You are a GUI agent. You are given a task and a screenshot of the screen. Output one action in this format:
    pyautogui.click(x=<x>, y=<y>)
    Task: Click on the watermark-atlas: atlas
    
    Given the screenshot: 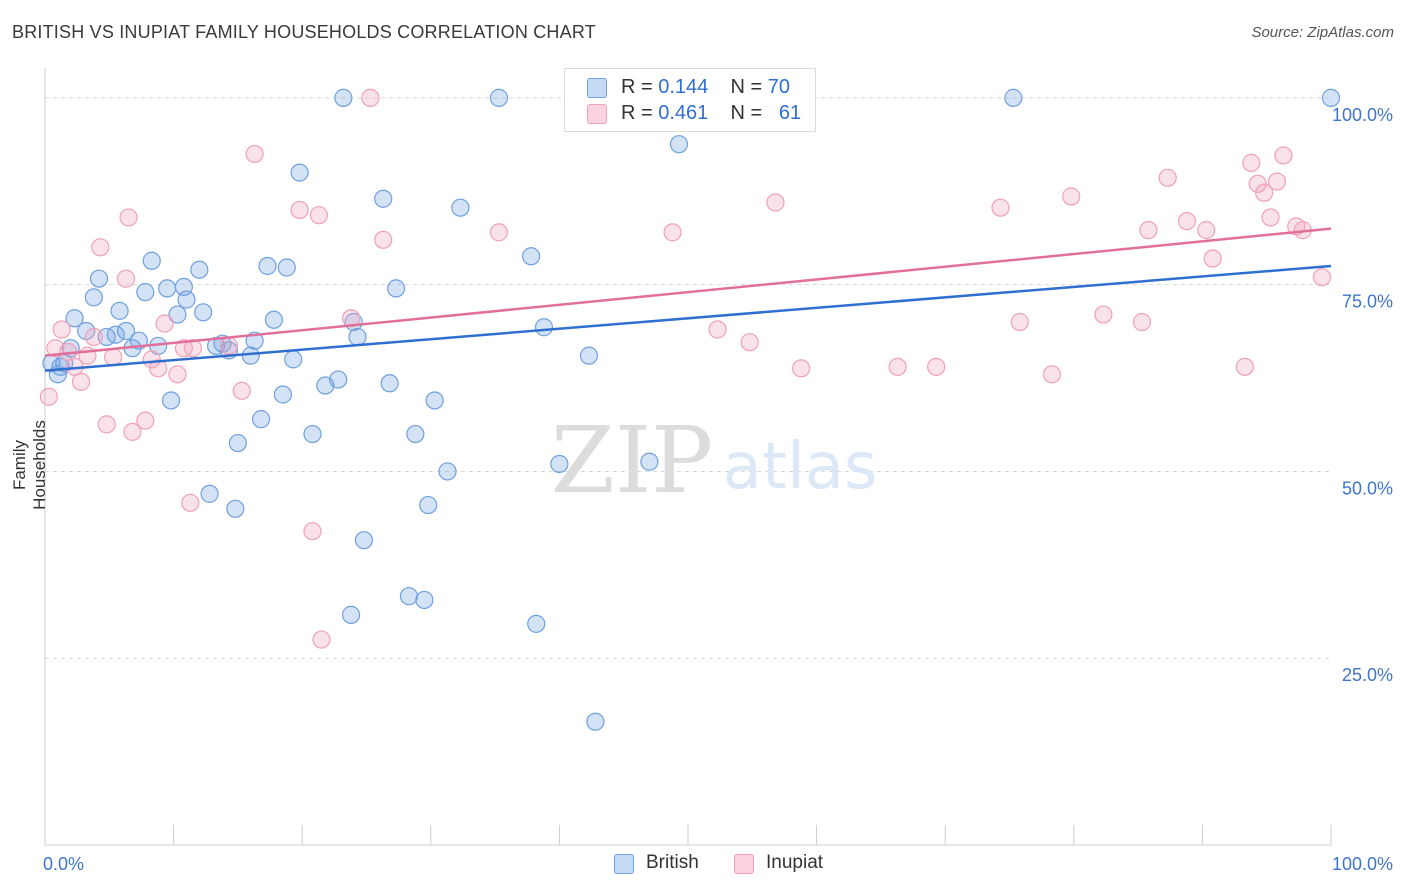 What is the action you would take?
    pyautogui.click(x=800, y=467)
    